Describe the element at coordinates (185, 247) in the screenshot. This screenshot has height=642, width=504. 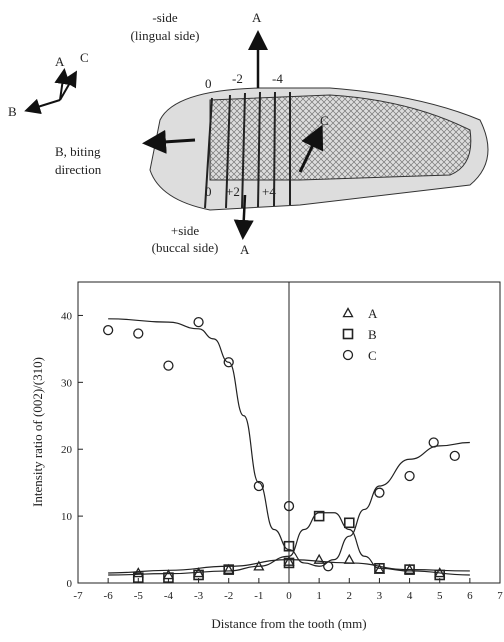
I see `label: (buccal side)` at that location.